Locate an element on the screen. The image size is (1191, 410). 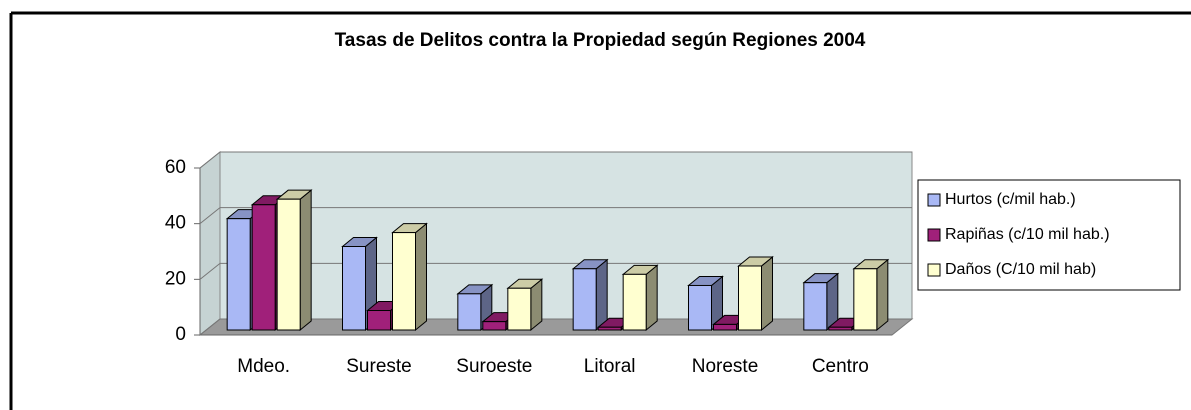
y-tick-label: 40 is located at coordinates (175, 223).